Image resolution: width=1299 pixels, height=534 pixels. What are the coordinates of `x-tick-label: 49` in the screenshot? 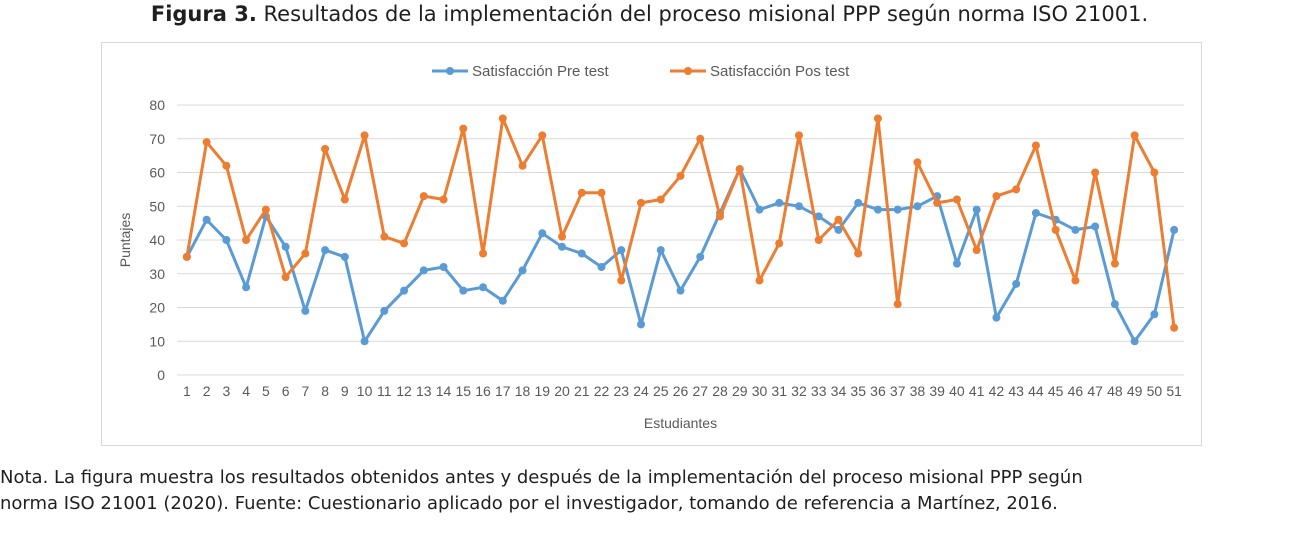 It's located at (1135, 391).